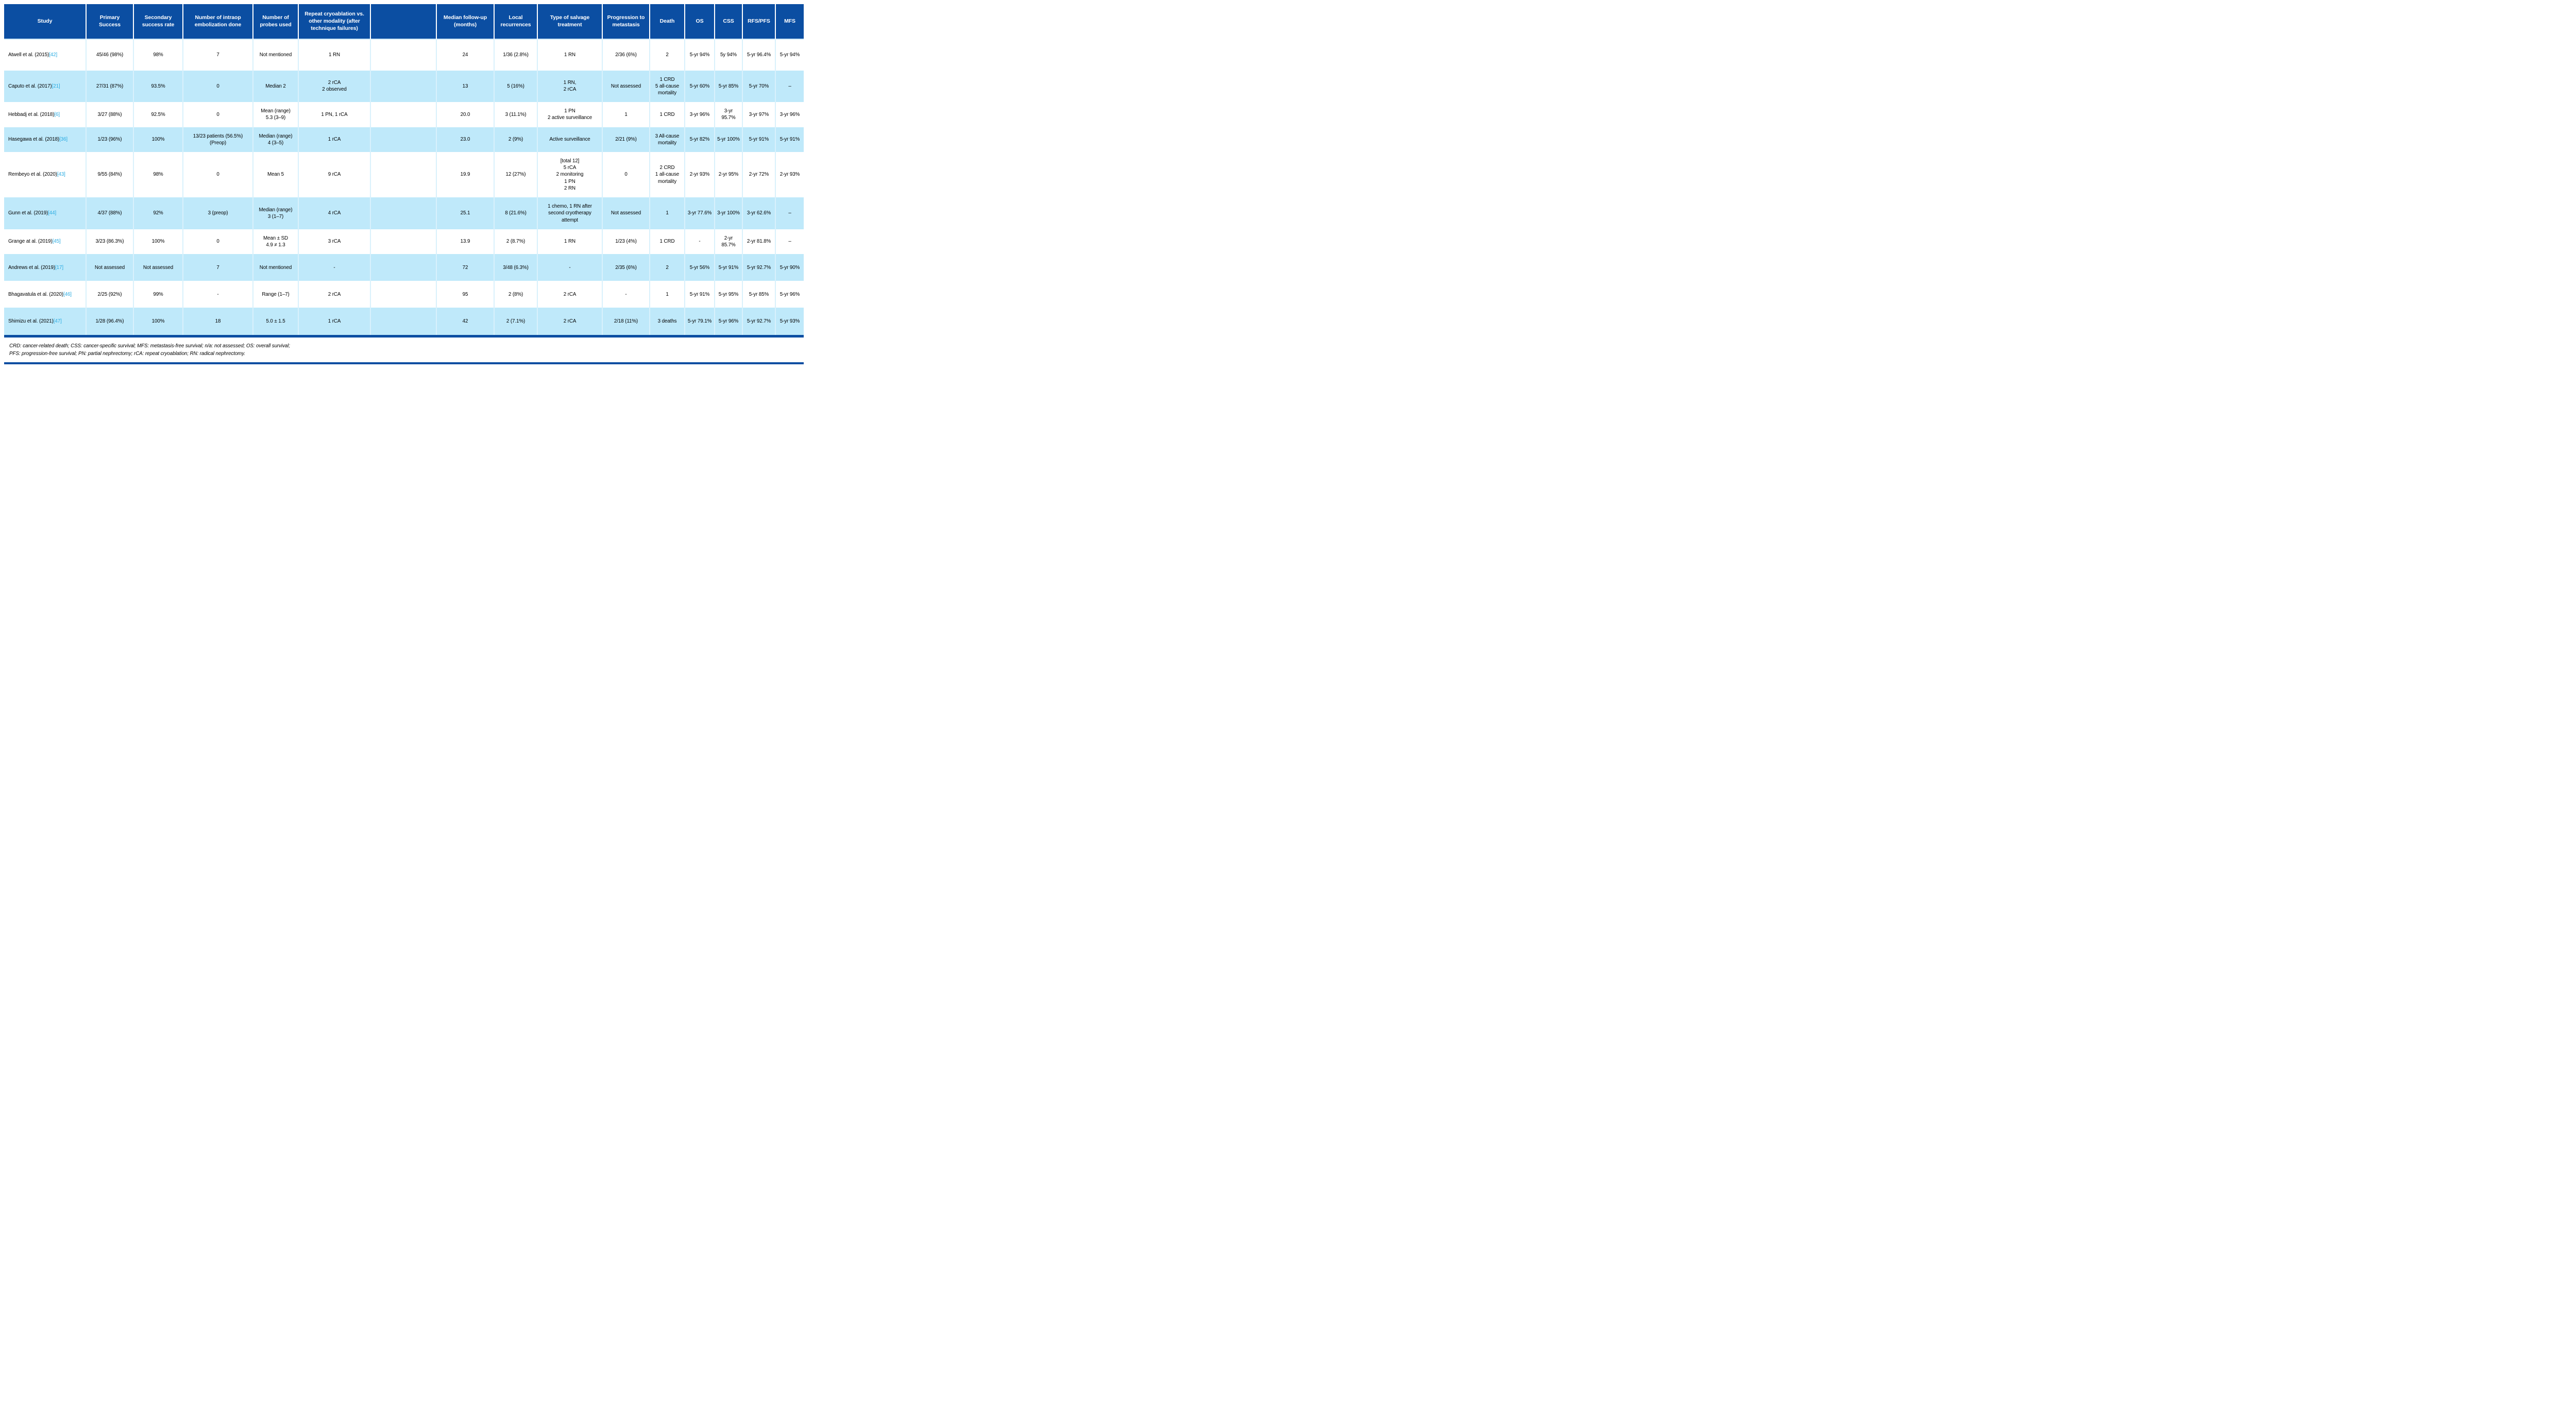  Describe the element at coordinates (31, 114) in the screenshot. I see `study-name: Hebbadj et al. (2018)` at that location.